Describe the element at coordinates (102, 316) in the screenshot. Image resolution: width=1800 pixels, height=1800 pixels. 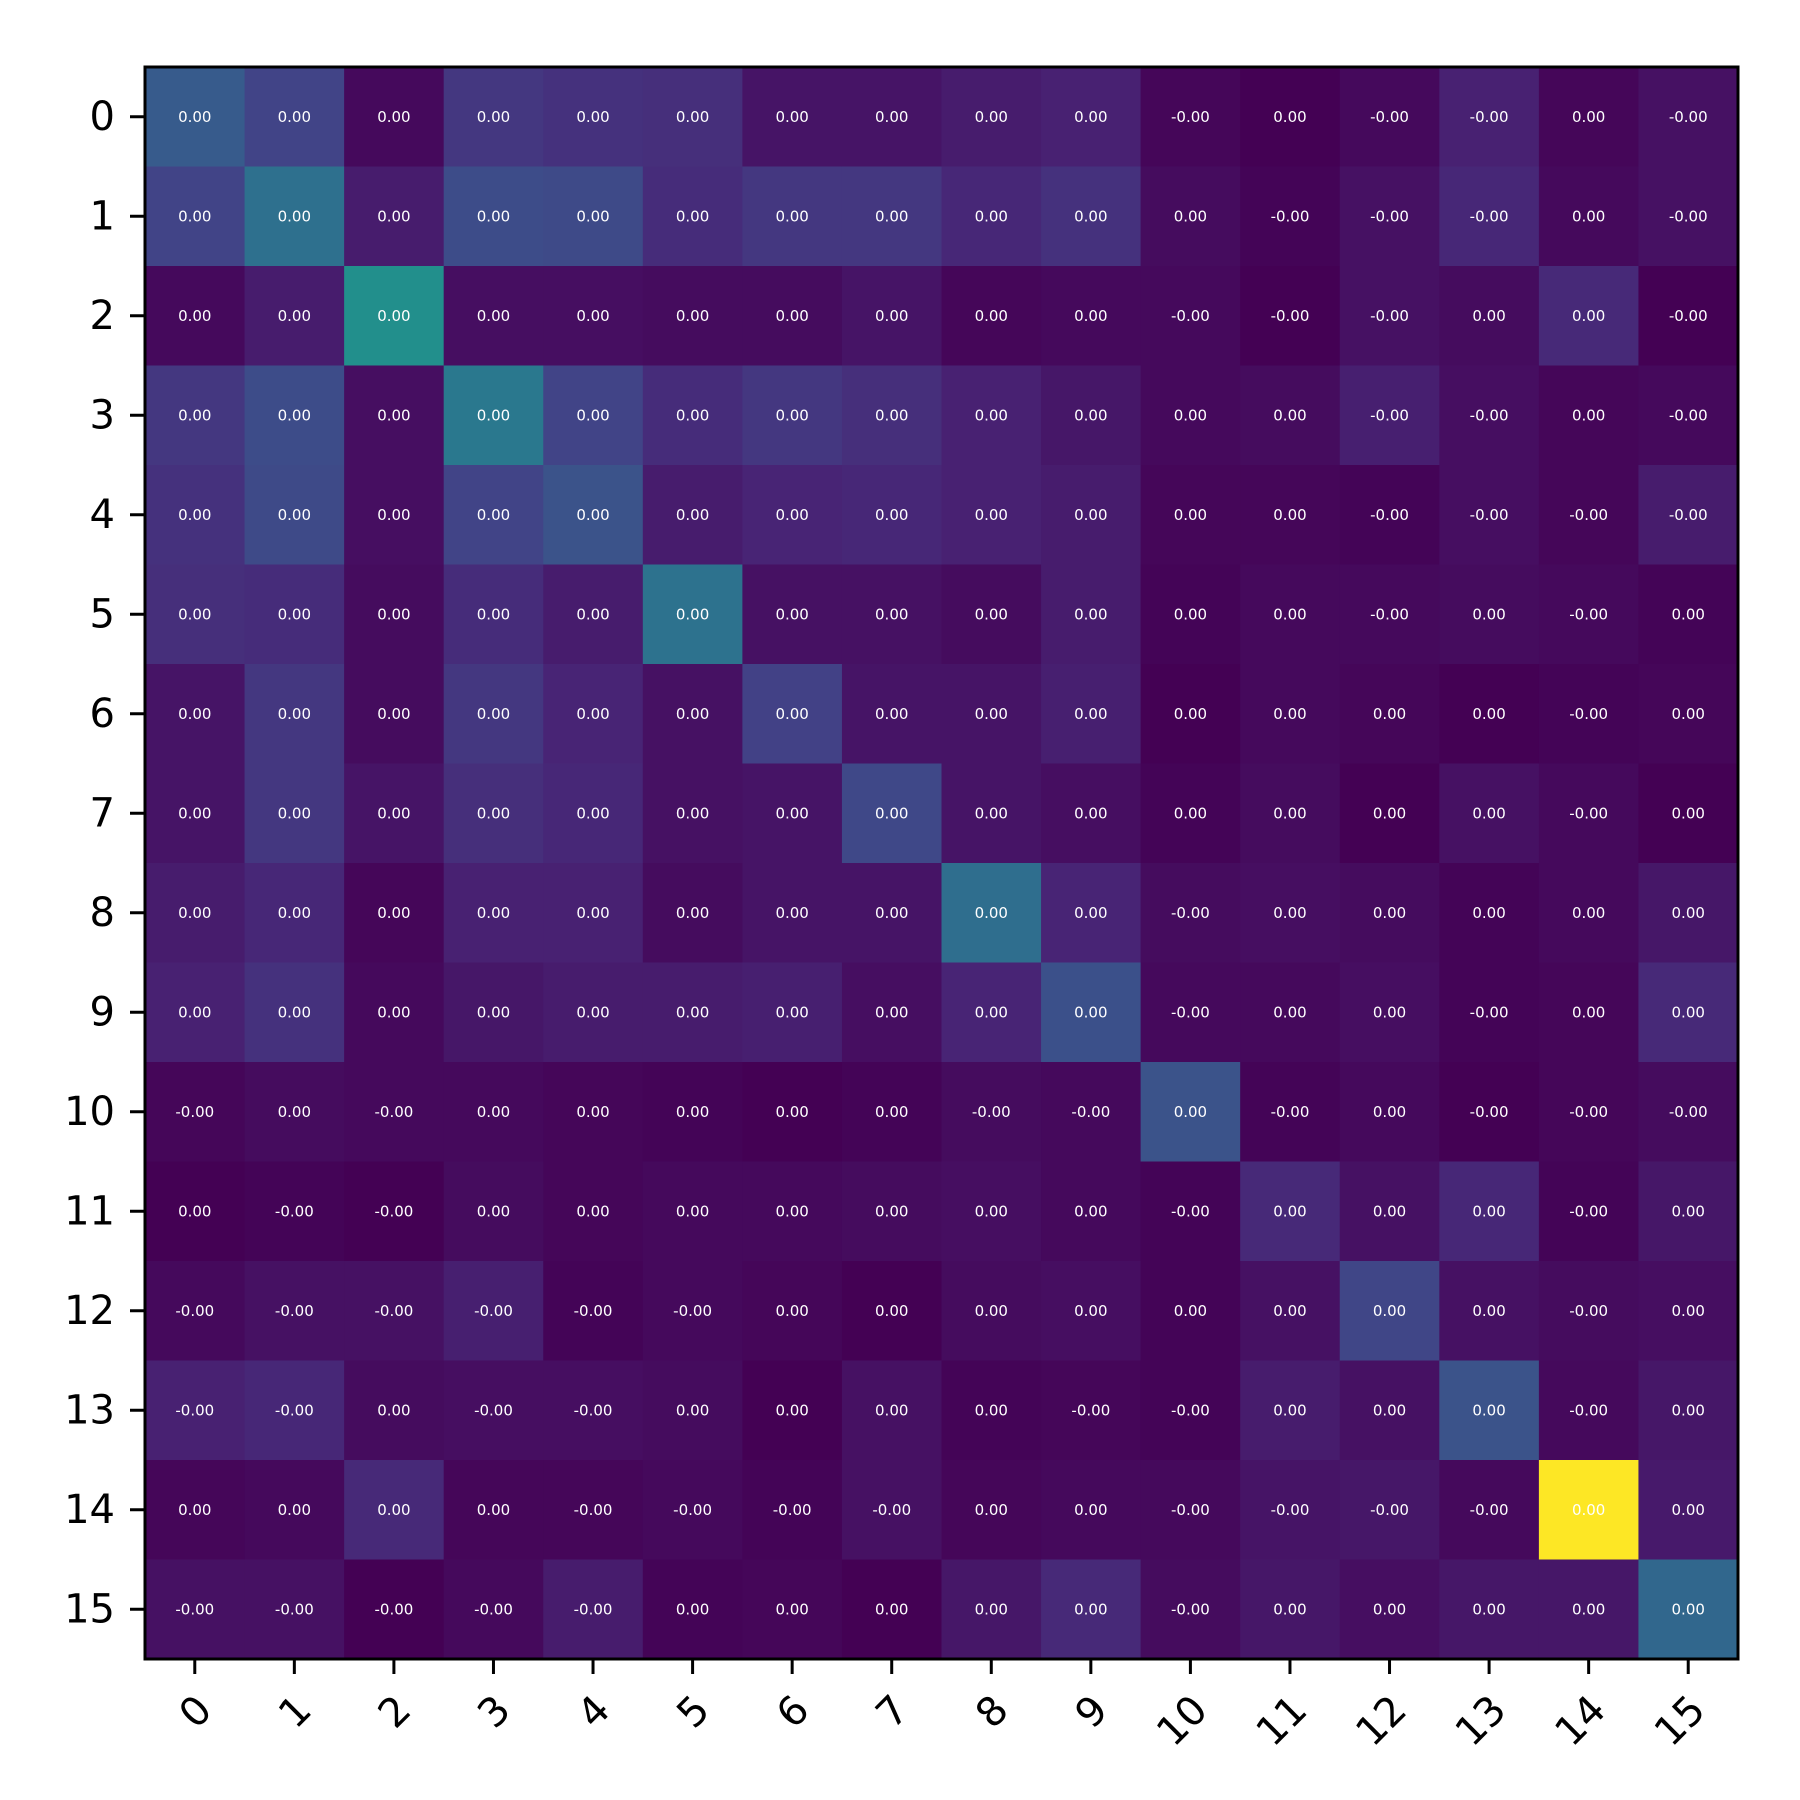
I see `y-tick-label: 2` at that location.